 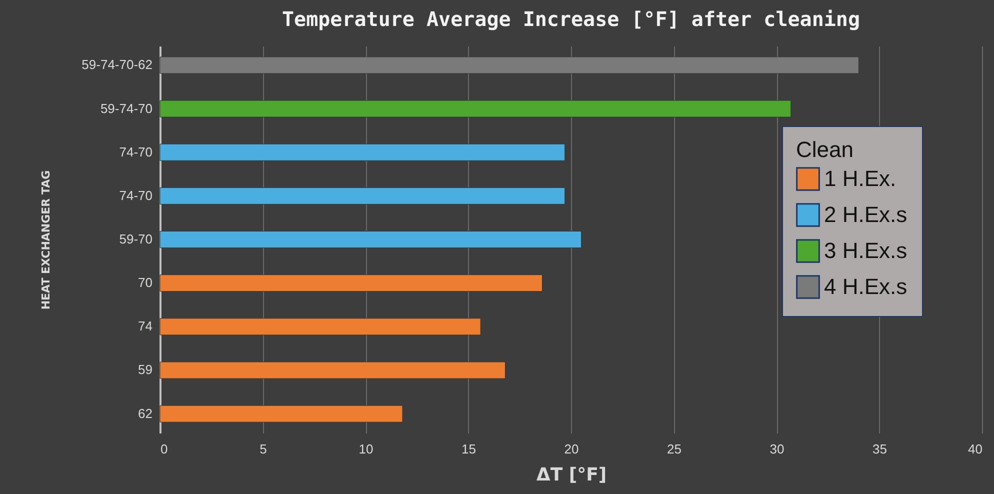 I want to click on x-tick-label: 0, so click(x=164, y=449).